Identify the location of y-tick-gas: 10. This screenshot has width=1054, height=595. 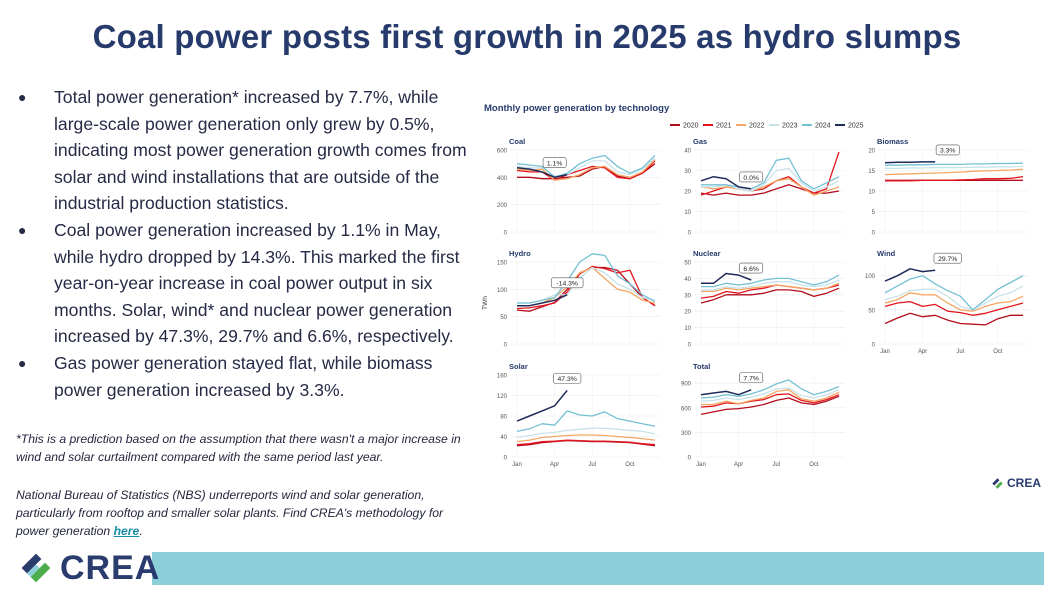
(687, 213).